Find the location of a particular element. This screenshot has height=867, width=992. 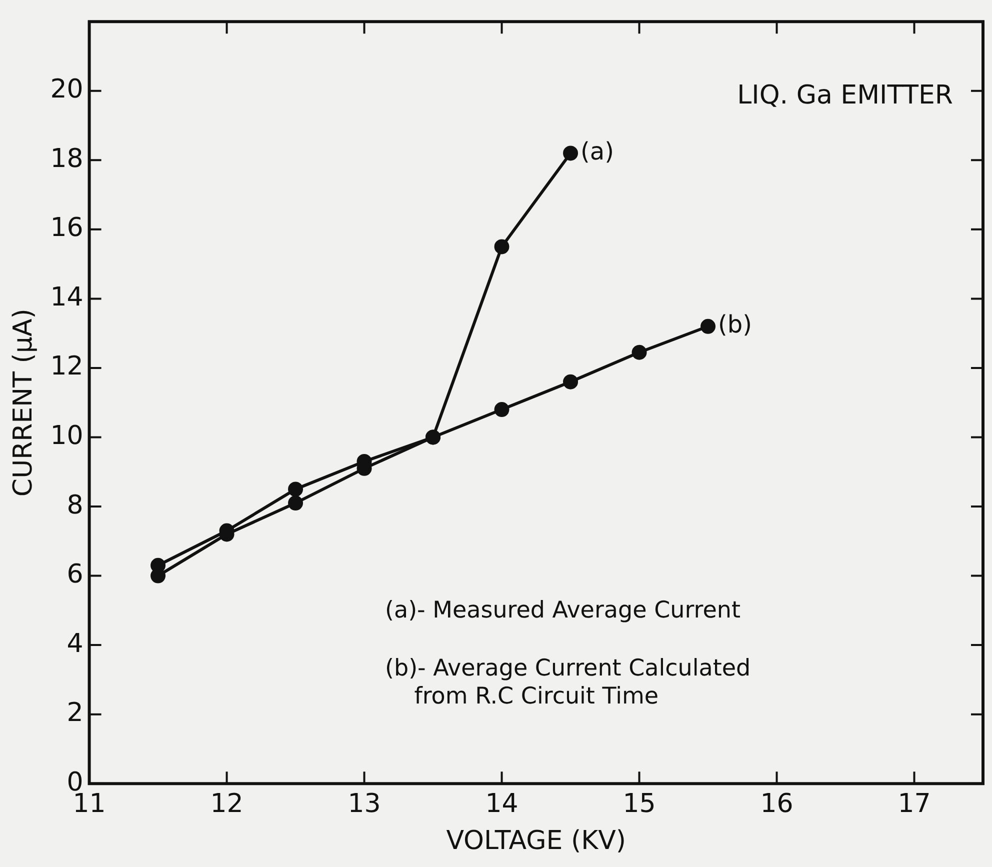

annotation: LIQ. Ga EMITTER is located at coordinates (845, 95).